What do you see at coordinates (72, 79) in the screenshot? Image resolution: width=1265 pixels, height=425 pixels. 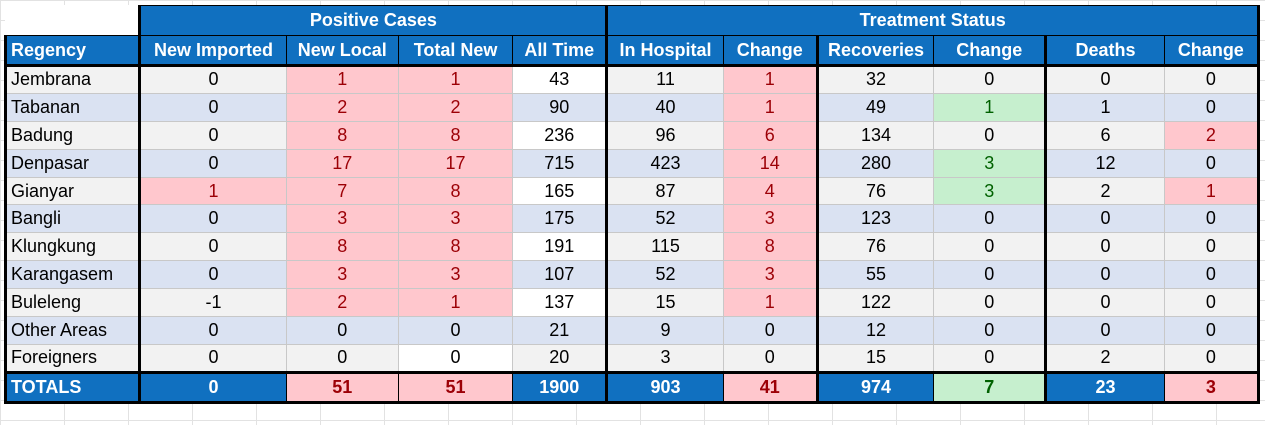 I see `regency-name-cell: Jembrana` at bounding box center [72, 79].